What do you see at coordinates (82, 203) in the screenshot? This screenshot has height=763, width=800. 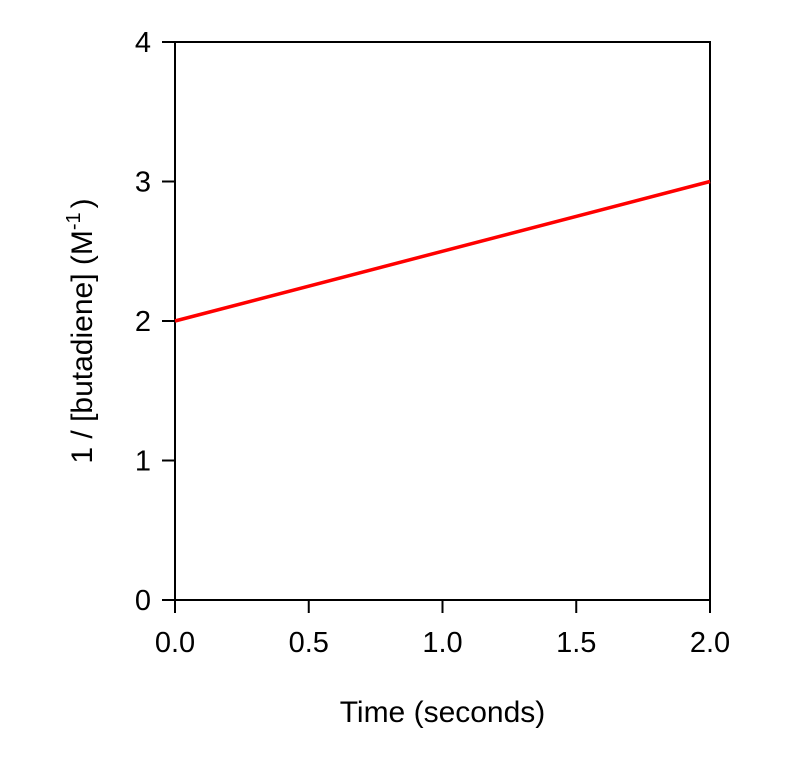 I see `y-axis-title-close: )` at bounding box center [82, 203].